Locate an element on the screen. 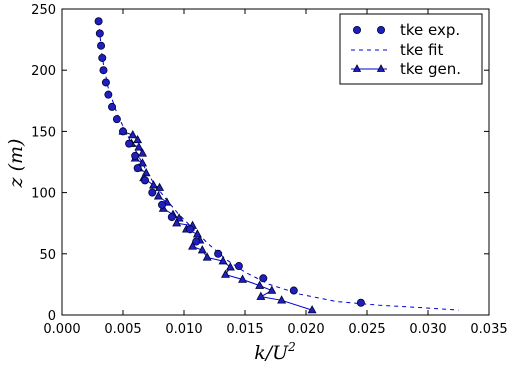 The image size is (508, 368). legend: tke exp. tke fit tke gen. is located at coordinates (411, 49).